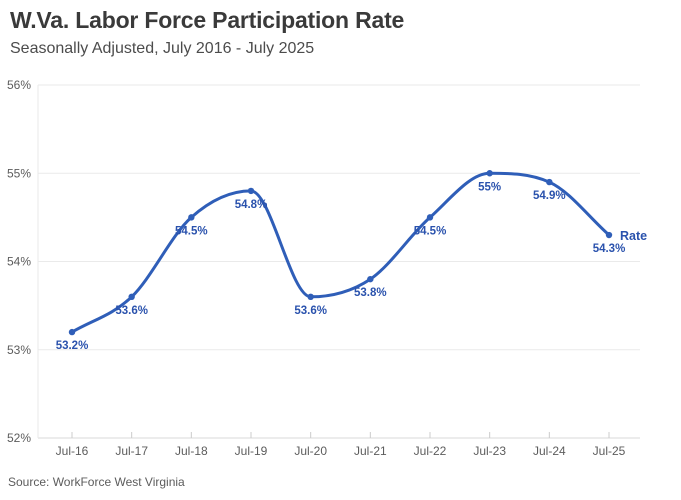 The height and width of the screenshot is (500, 681). Describe the element at coordinates (549, 451) in the screenshot. I see `x-axis-label: Jul-24` at that location.